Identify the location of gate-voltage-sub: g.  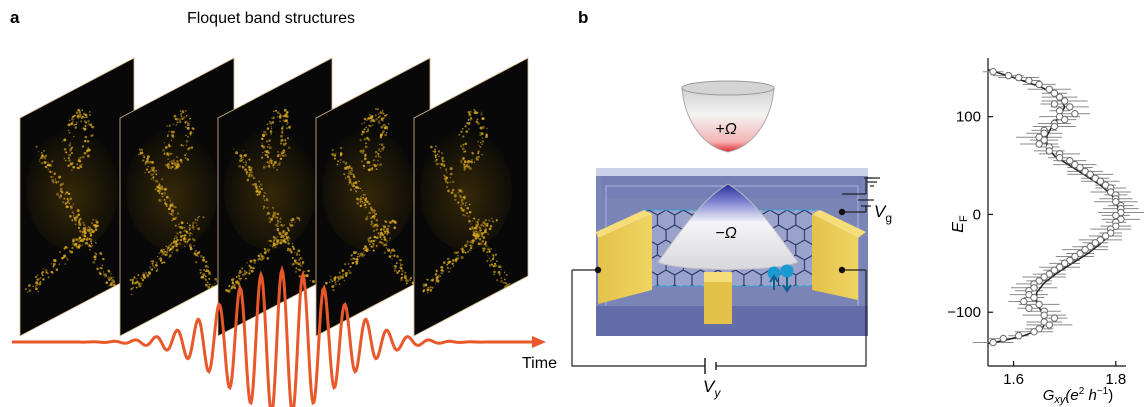
(888, 218).